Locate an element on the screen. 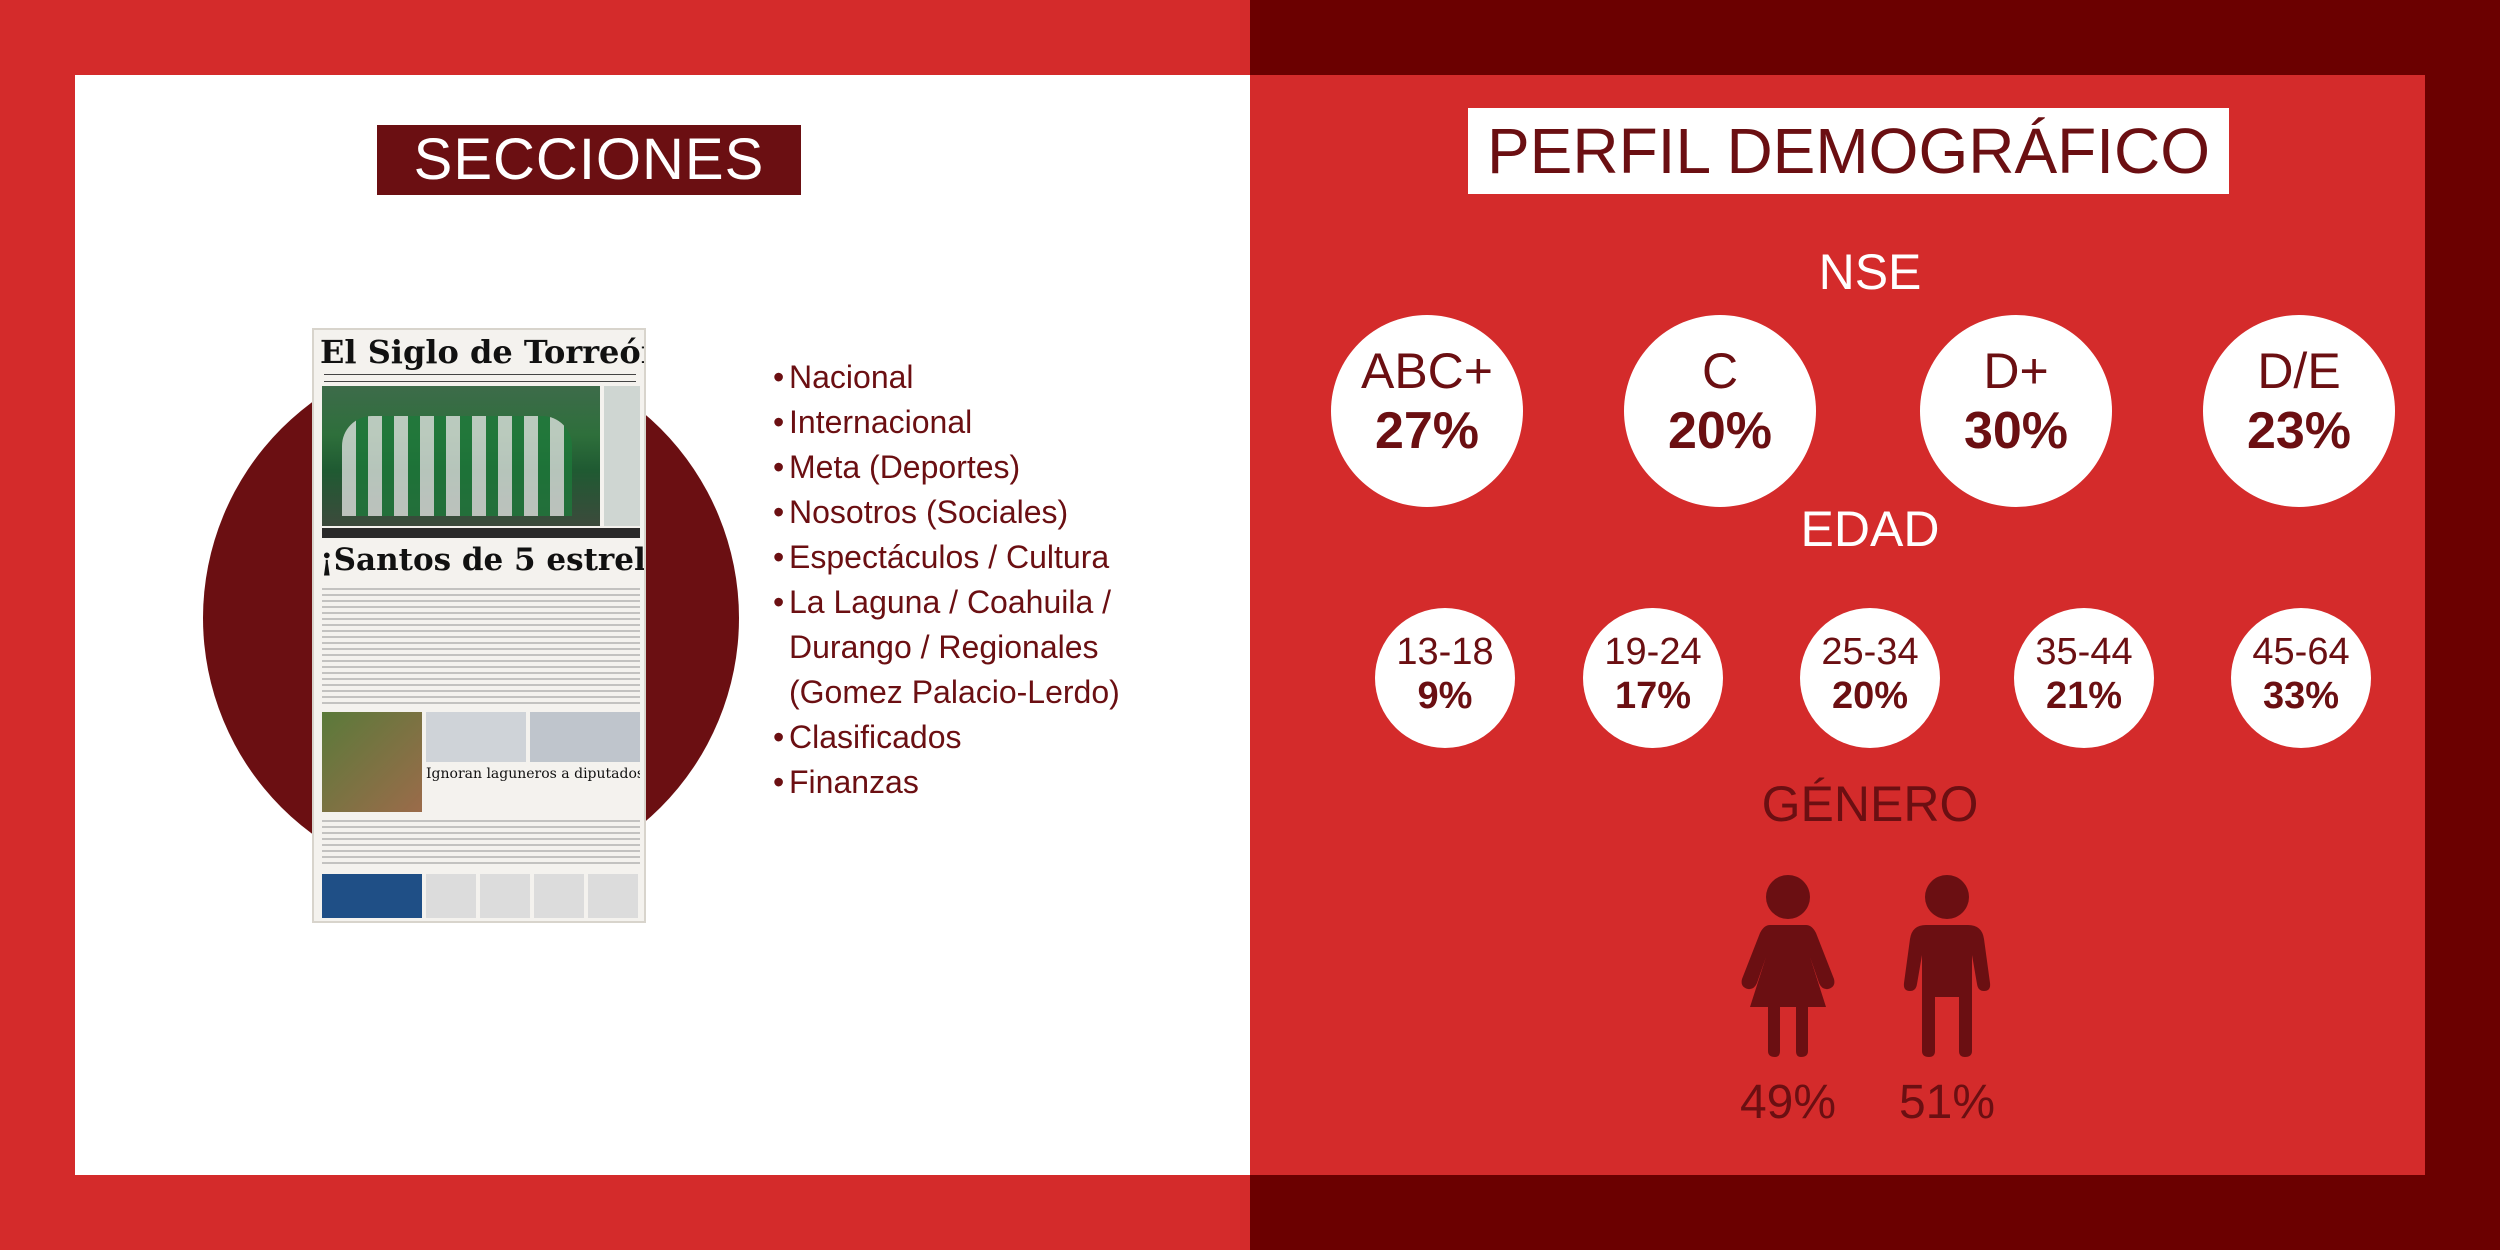 The width and height of the screenshot is (2500, 1250). nse-circle: C 20% is located at coordinates (1720, 411).